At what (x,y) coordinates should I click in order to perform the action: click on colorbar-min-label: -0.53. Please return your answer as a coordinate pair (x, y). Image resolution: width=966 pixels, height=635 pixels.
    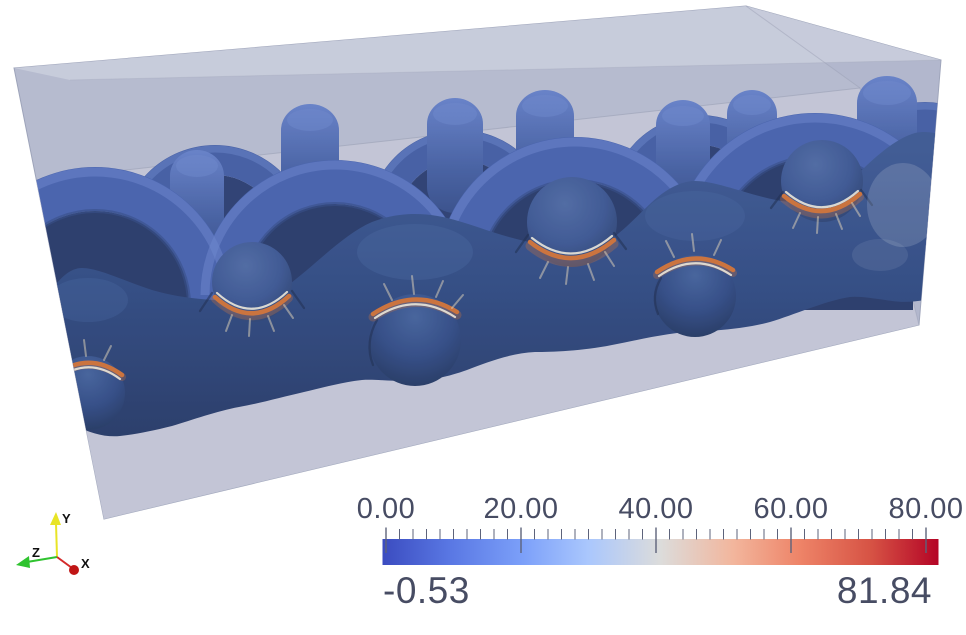
    Looking at the image, I should click on (426, 590).